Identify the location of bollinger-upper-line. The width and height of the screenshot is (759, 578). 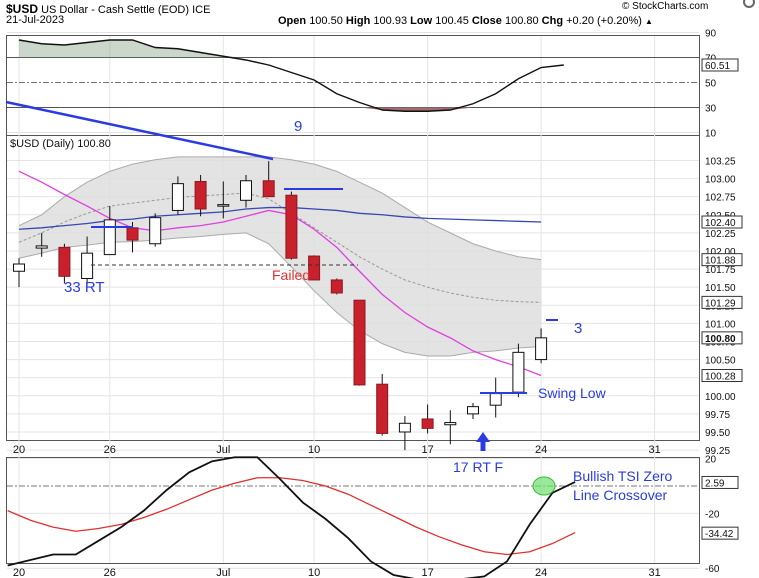
(280, 208).